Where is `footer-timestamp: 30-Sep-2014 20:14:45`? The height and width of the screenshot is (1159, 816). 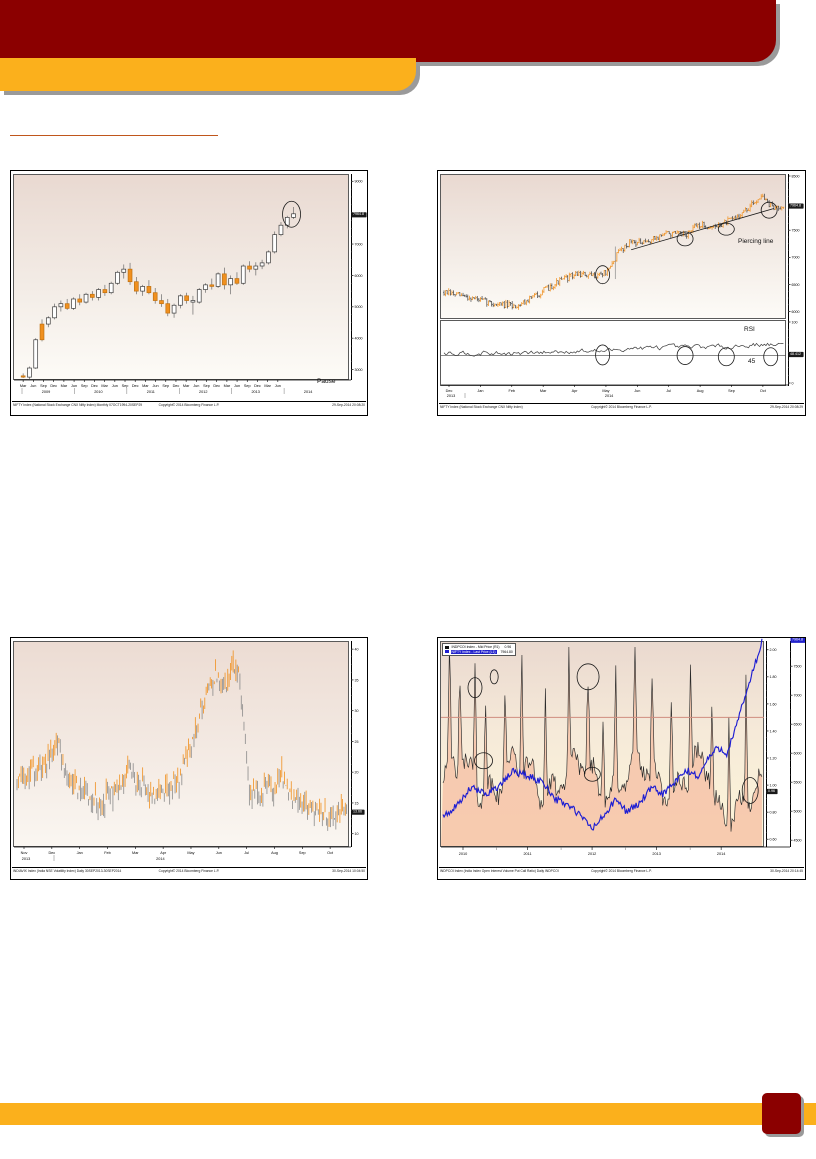 footer-timestamp: 30-Sep-2014 20:14:45 is located at coordinates (786, 871).